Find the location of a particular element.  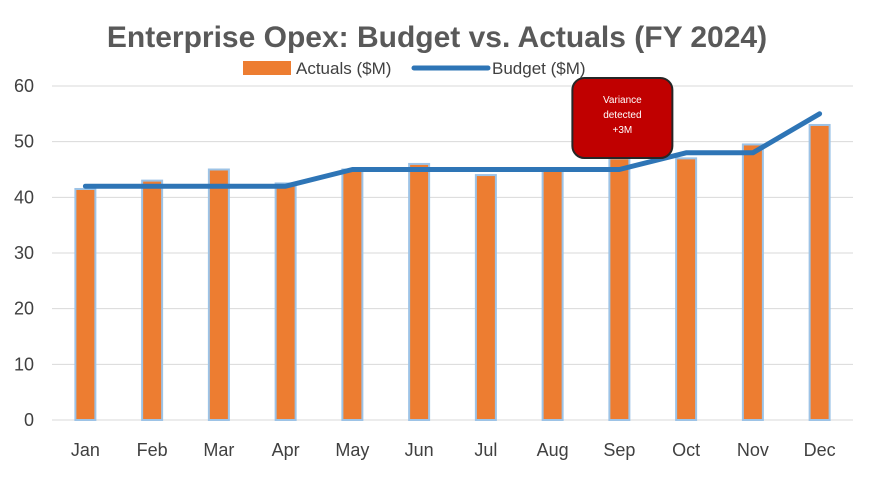

x-tick-label: Mar is located at coordinates (218, 450).